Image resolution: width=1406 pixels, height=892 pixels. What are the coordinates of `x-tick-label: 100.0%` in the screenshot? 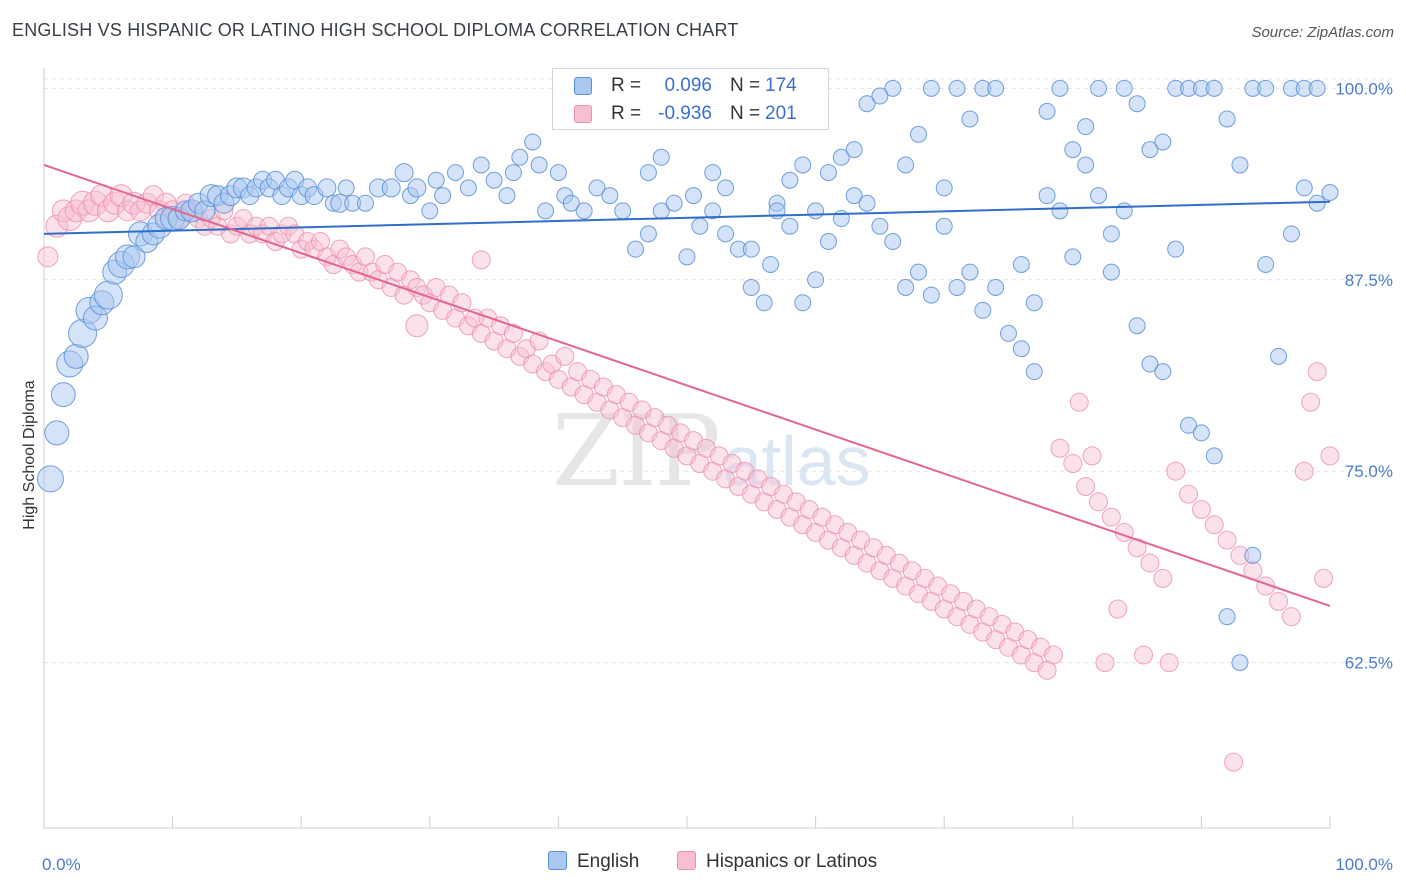 It's located at (1364, 864).